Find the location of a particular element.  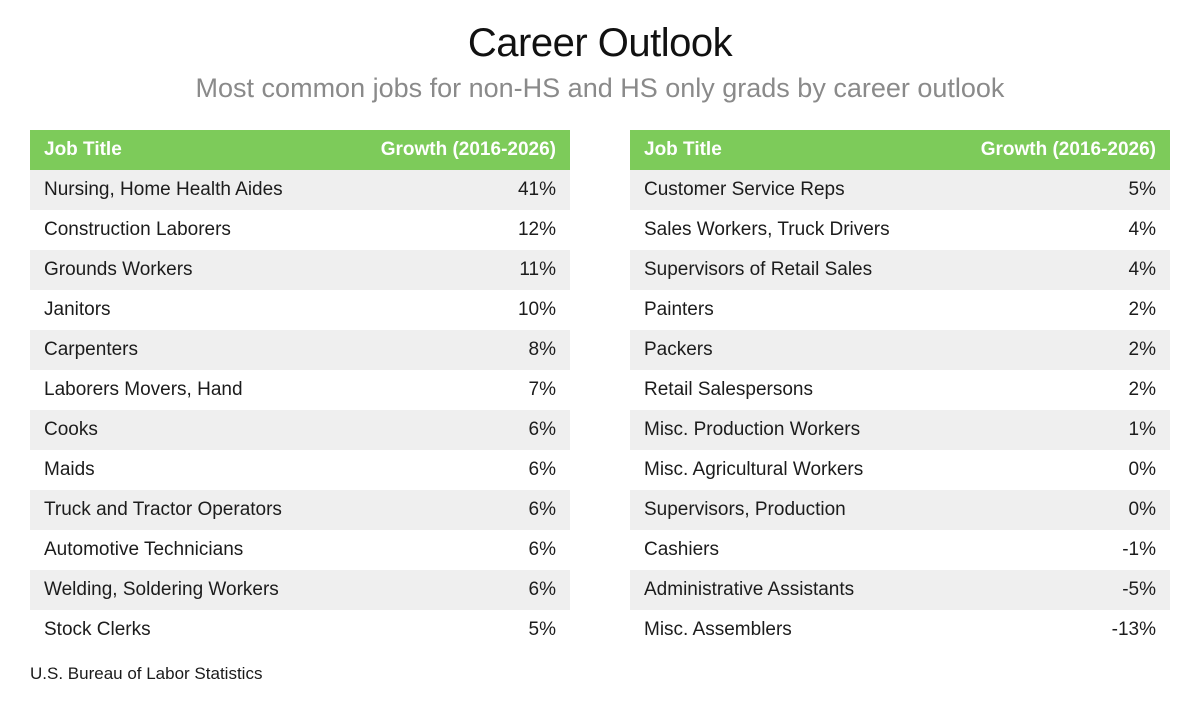

table-row: Administrative Assistants -5% is located at coordinates (900, 590).